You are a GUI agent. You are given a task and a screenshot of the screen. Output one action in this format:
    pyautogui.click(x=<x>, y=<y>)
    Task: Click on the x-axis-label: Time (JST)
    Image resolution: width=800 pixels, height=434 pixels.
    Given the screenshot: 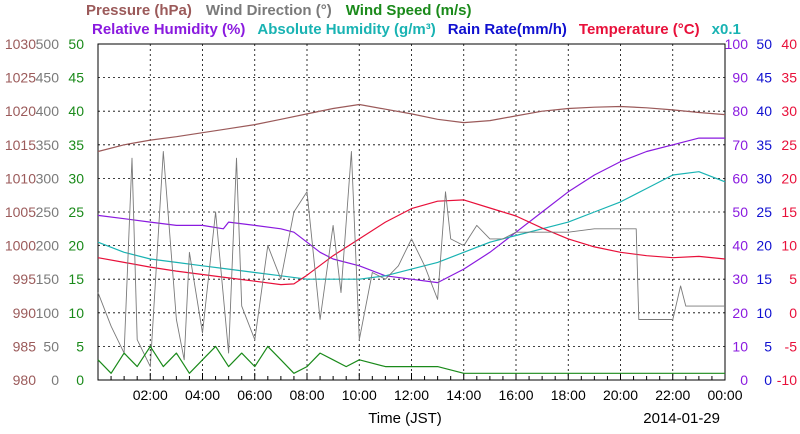 What is the action you would take?
    pyautogui.click(x=405, y=418)
    